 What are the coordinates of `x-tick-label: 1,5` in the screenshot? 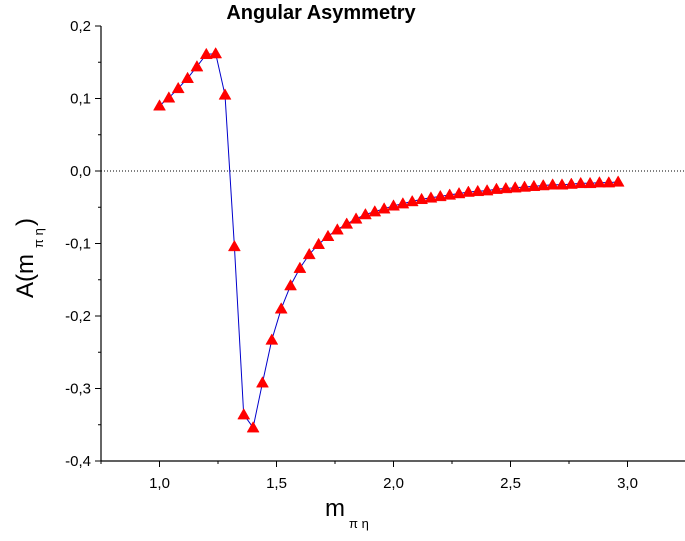 It's located at (276, 483).